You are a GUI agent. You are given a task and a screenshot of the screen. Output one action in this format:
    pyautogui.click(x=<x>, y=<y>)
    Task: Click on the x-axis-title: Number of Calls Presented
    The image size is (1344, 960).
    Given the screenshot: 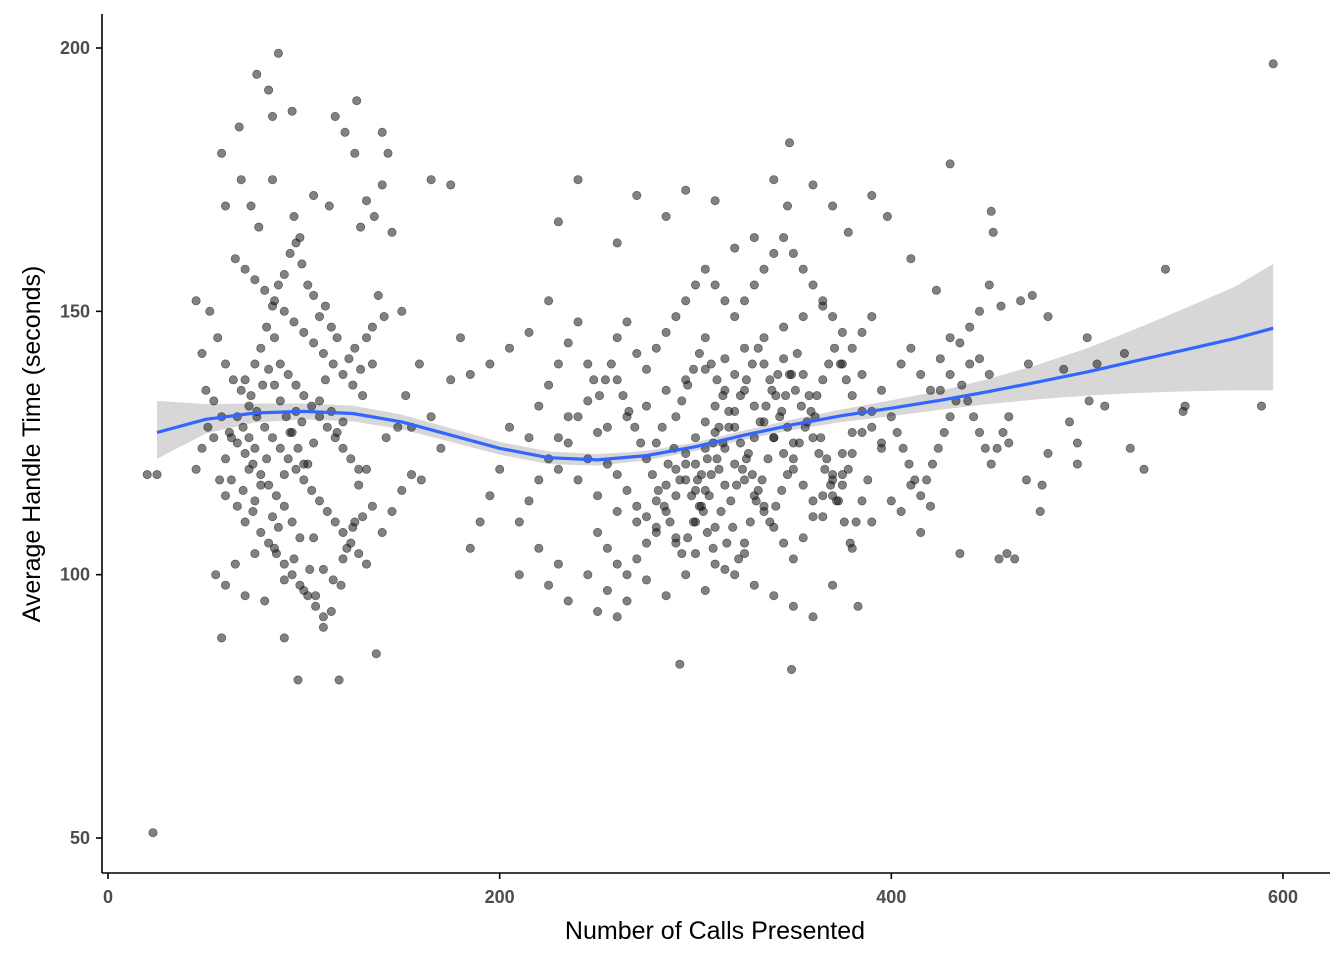 What is the action you would take?
    pyautogui.click(x=715, y=931)
    